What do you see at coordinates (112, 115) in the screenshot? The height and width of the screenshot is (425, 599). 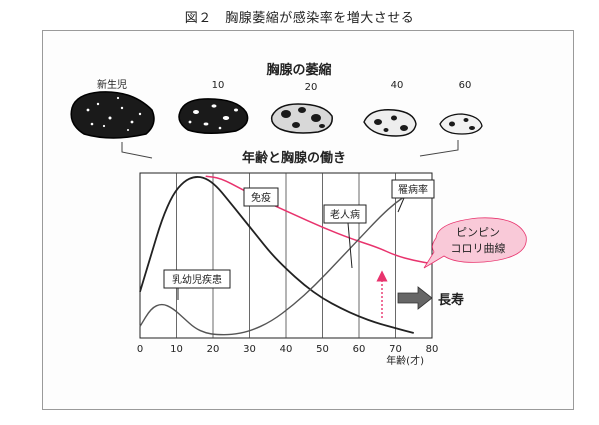 I see `thymus-image-newborn` at bounding box center [112, 115].